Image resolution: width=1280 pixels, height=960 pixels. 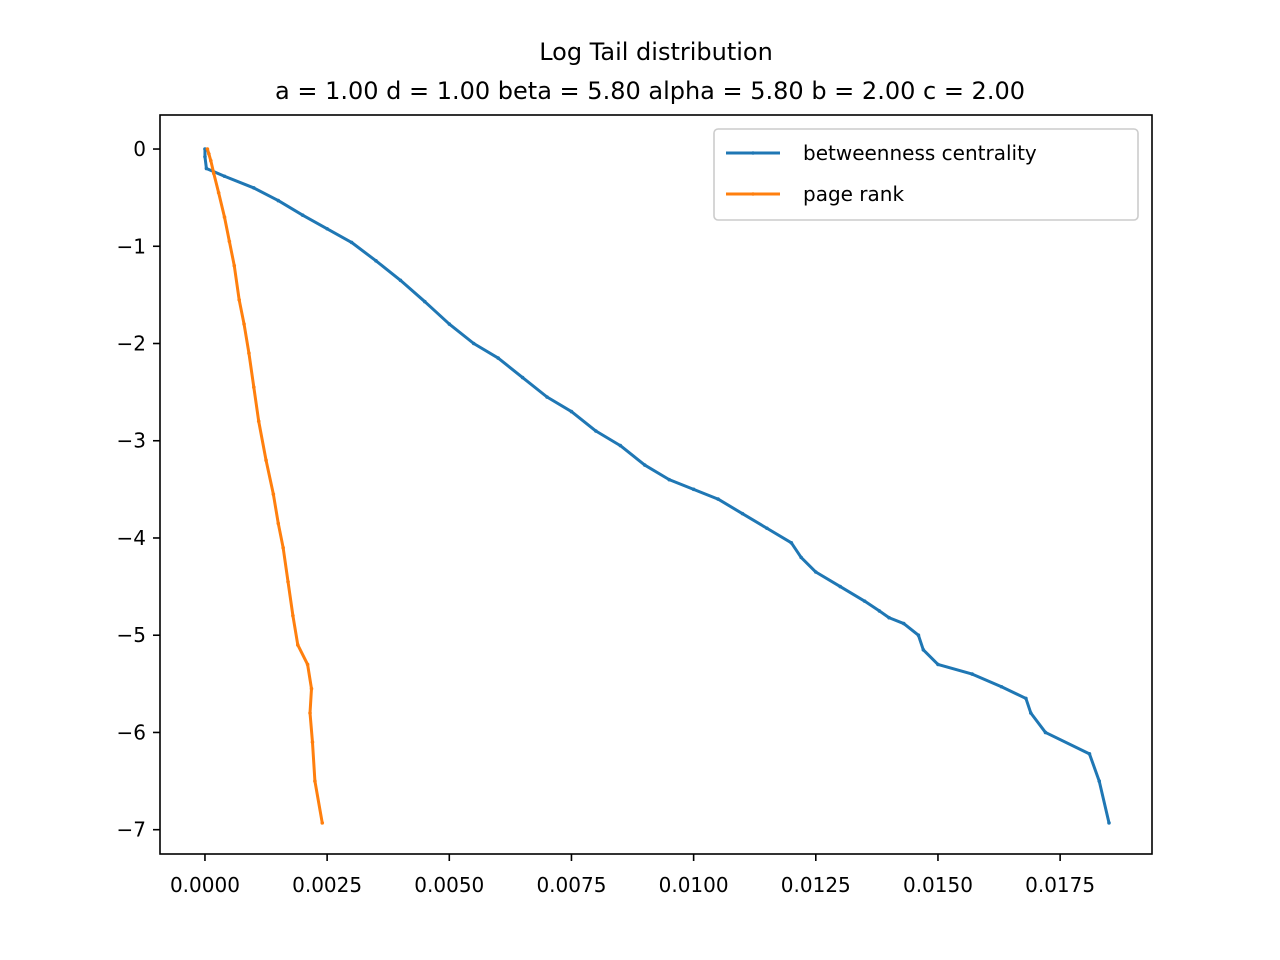 What do you see at coordinates (327, 885) in the screenshot?
I see `x-tick-label: 0.0025` at bounding box center [327, 885].